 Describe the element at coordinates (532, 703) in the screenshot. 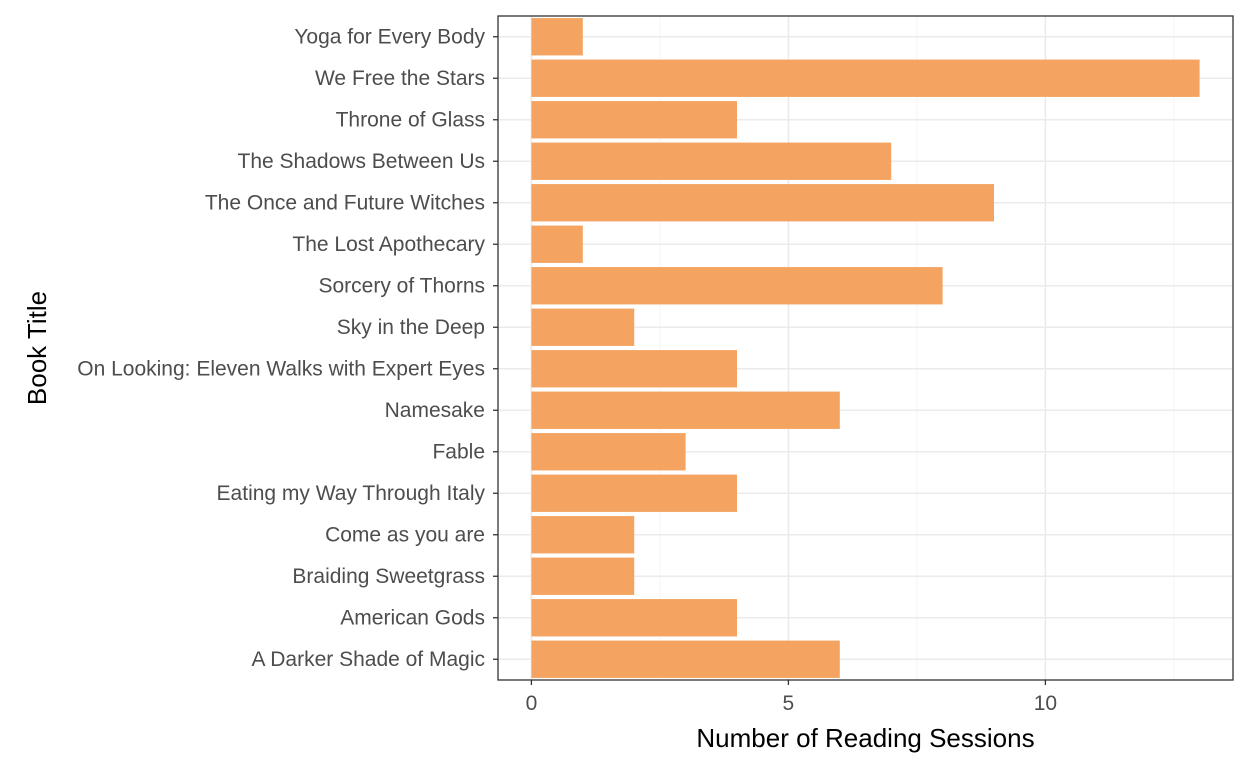

I see `x-tick-label: 0` at that location.